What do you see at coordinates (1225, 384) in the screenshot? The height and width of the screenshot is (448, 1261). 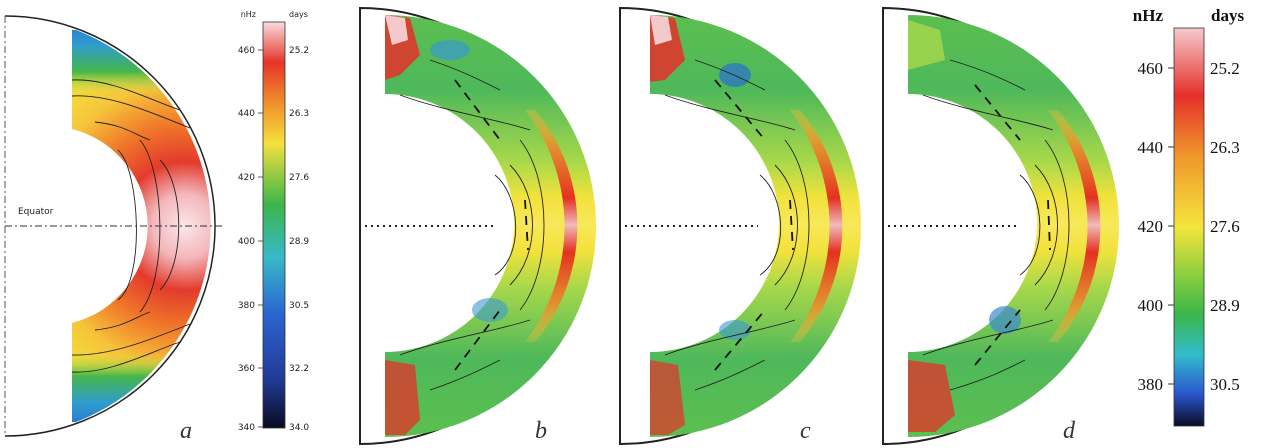 I see `colorbar-large-days-label: 30.5` at bounding box center [1225, 384].